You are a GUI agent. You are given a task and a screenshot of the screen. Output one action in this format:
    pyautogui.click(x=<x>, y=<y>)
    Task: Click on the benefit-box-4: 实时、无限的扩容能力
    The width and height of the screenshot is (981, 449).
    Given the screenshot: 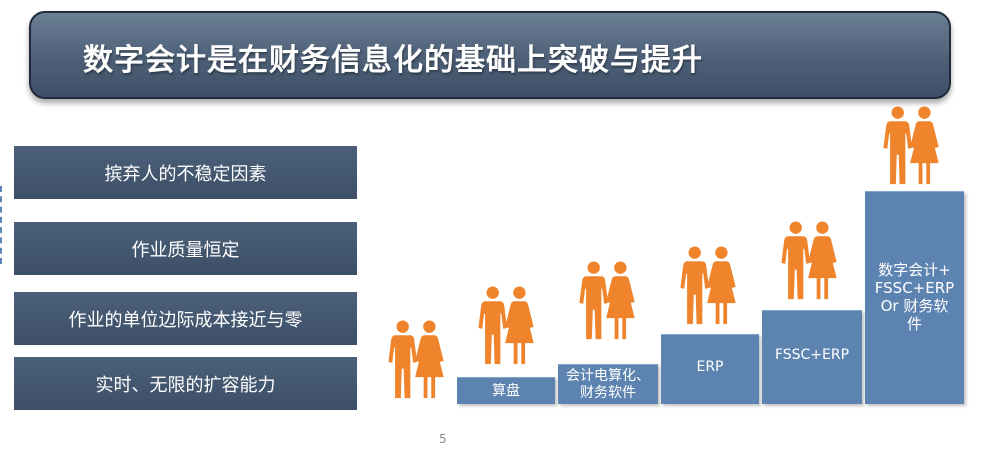 What is the action you would take?
    pyautogui.click(x=185, y=383)
    